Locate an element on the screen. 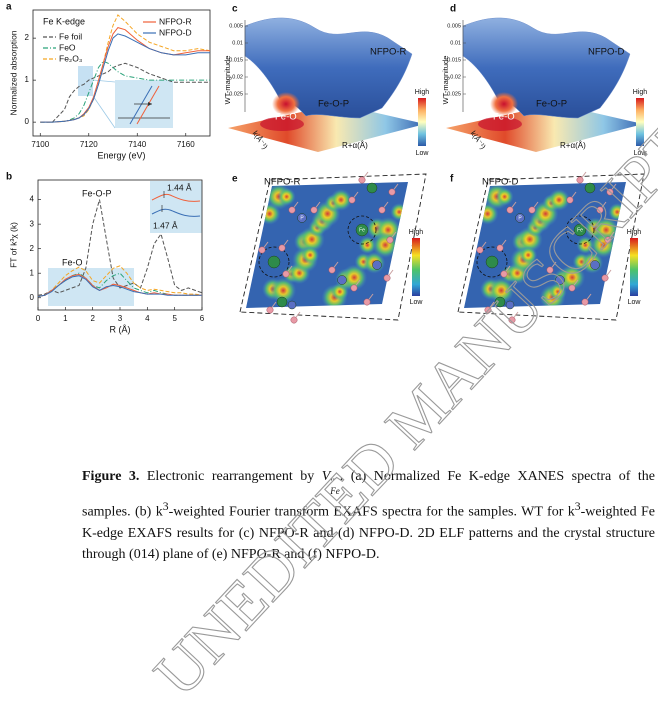  z-tick-label: 0.01 is located at coordinates (455, 43).